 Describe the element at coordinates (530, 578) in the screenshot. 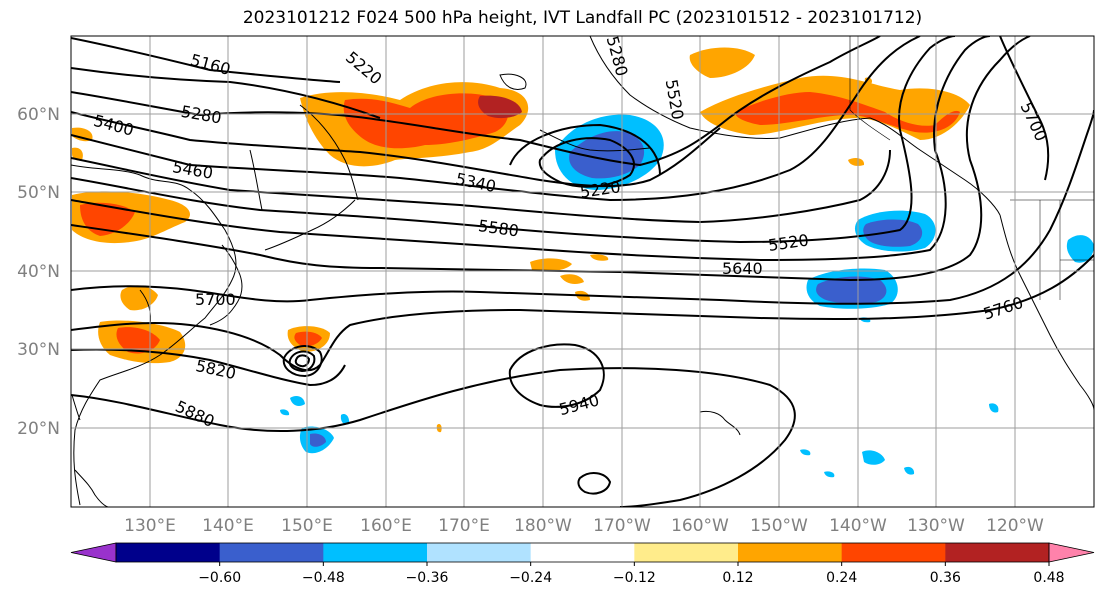

I see `colorbar-tick-label: −0.24` at that location.